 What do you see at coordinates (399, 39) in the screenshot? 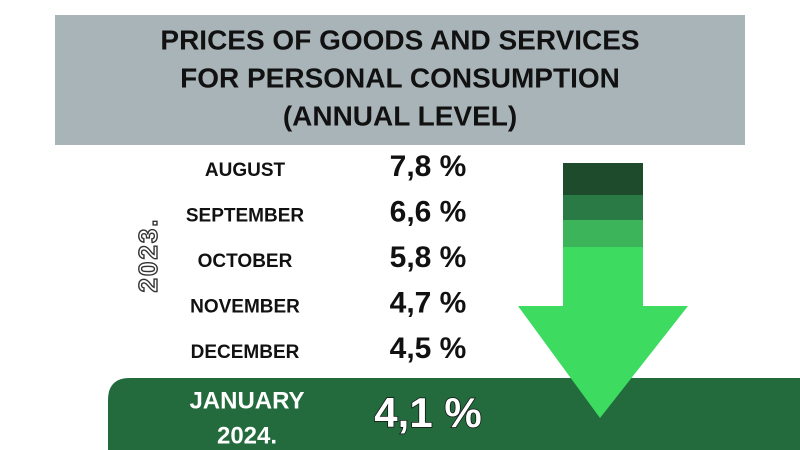
I see `title-line: PRICES OF GOODS AND SERVICES` at bounding box center [399, 39].